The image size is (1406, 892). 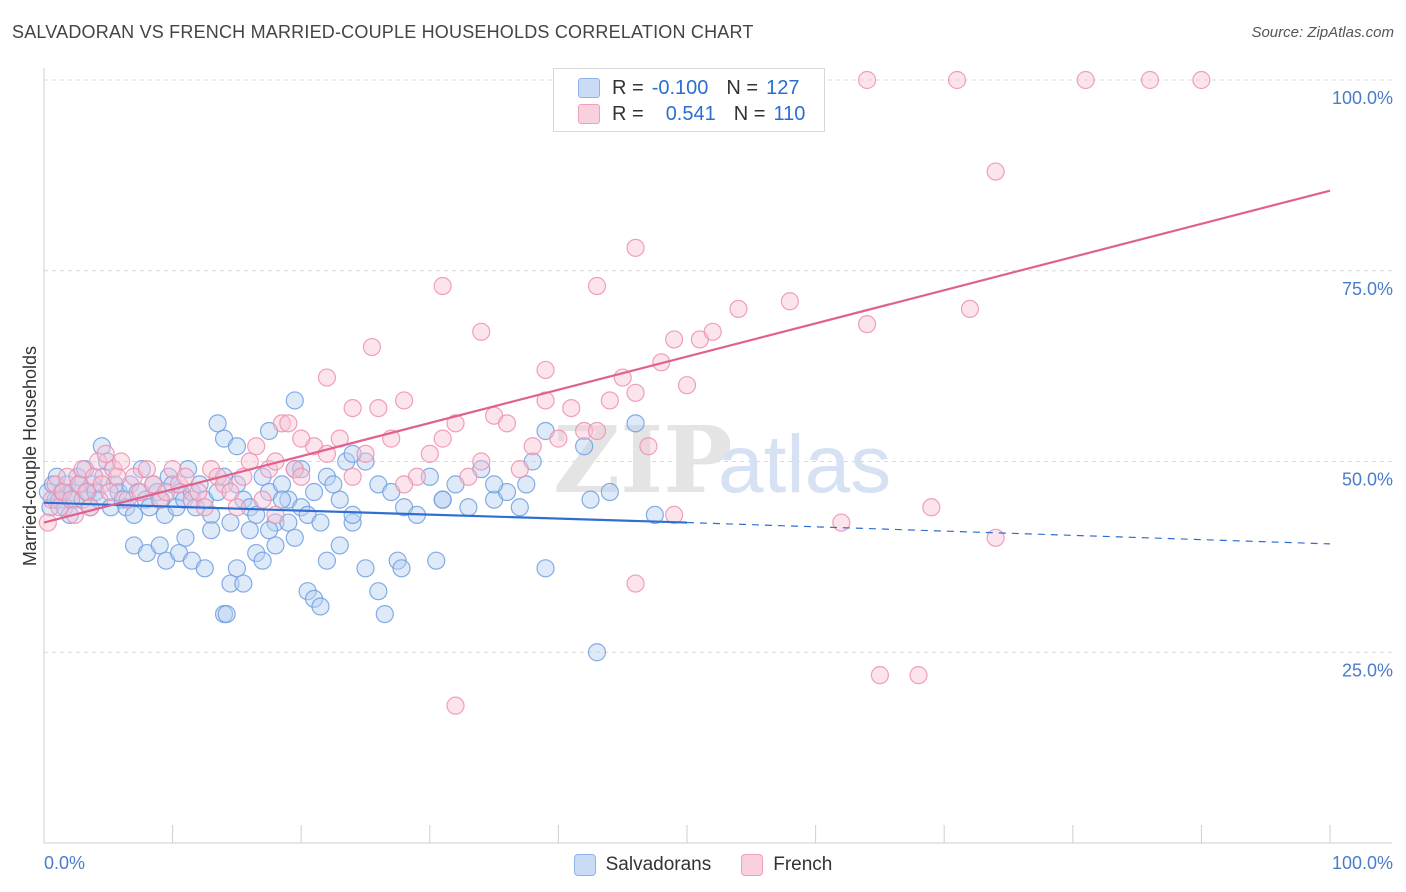 I want to click on legend-swatch-french, so click(x=589, y=114).